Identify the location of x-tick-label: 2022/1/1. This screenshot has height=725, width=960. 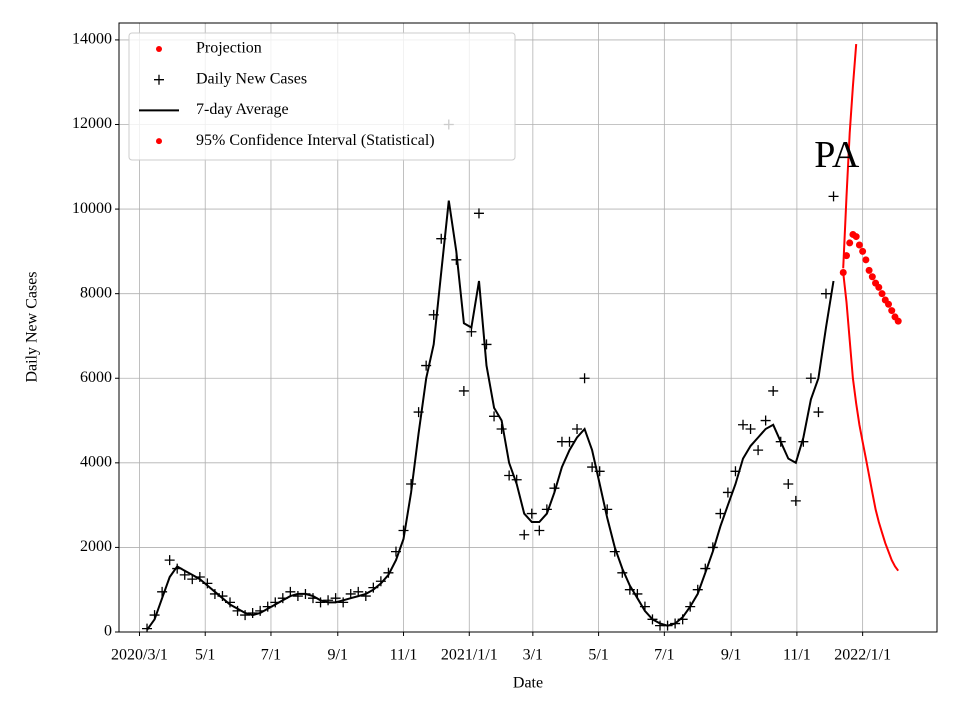
(862, 655).